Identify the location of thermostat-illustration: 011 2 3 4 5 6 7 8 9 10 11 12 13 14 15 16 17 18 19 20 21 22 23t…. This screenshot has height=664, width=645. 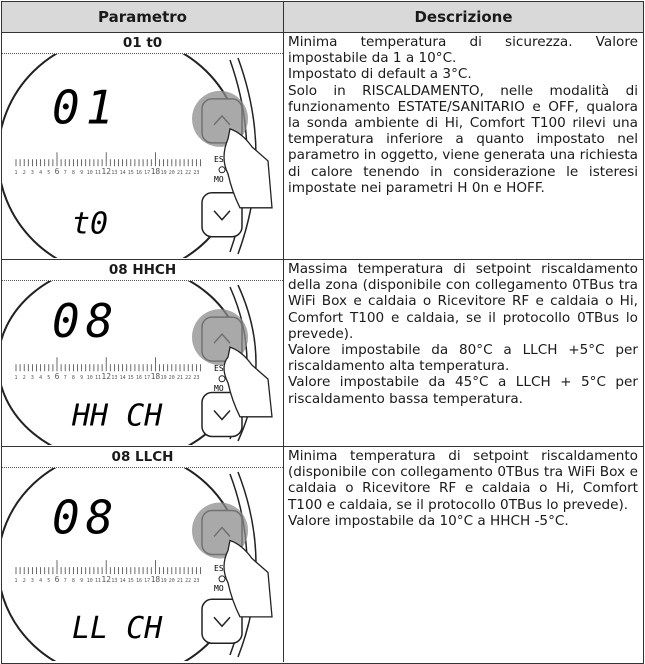
(137, 156).